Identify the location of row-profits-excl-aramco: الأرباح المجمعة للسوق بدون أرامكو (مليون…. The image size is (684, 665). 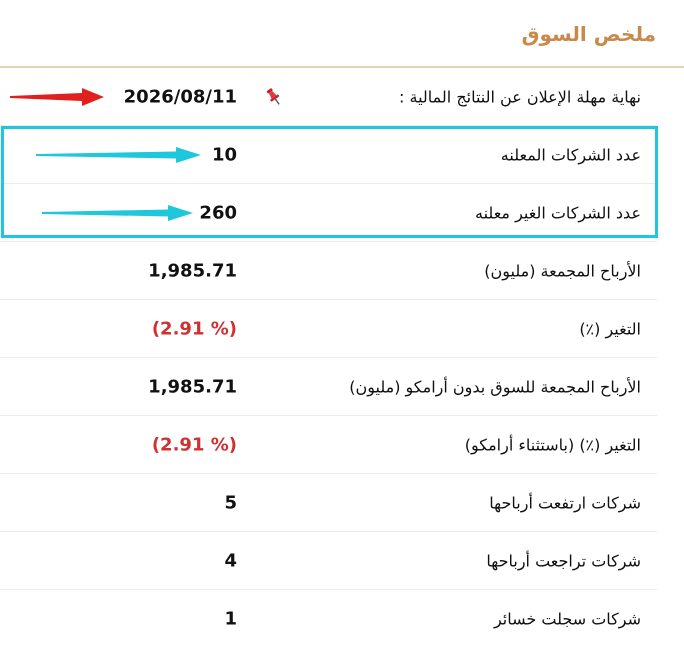
(328, 387).